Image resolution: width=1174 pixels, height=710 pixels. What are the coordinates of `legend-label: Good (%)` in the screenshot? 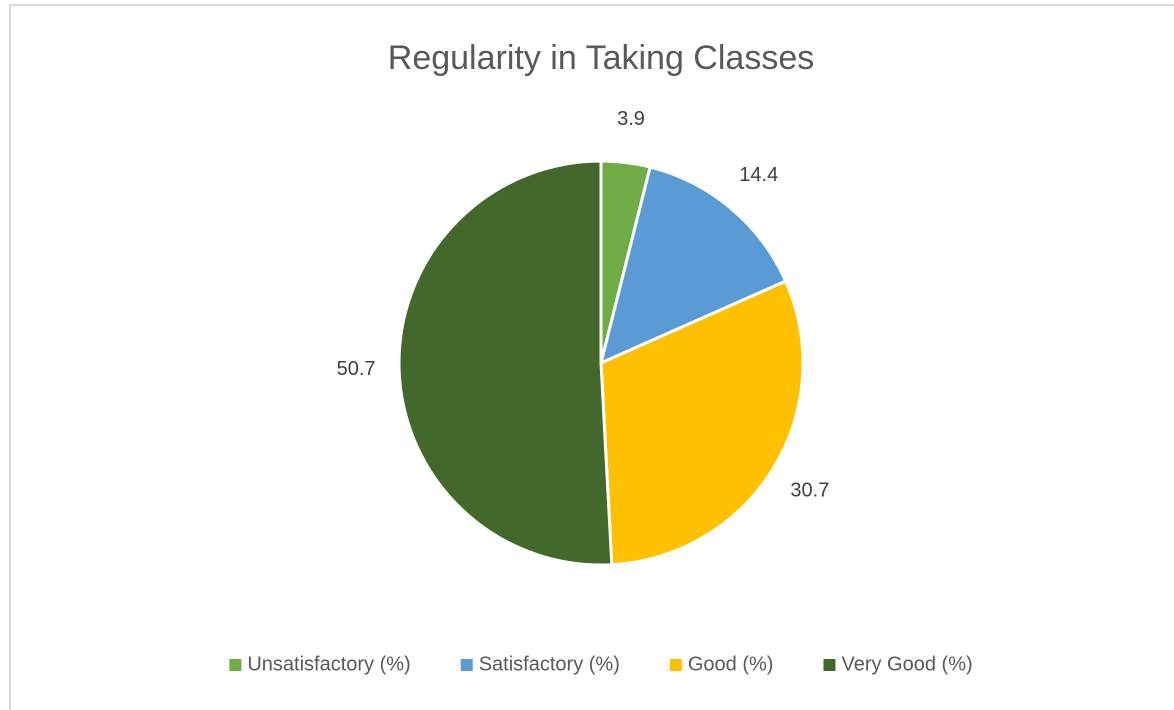 It's located at (731, 664).